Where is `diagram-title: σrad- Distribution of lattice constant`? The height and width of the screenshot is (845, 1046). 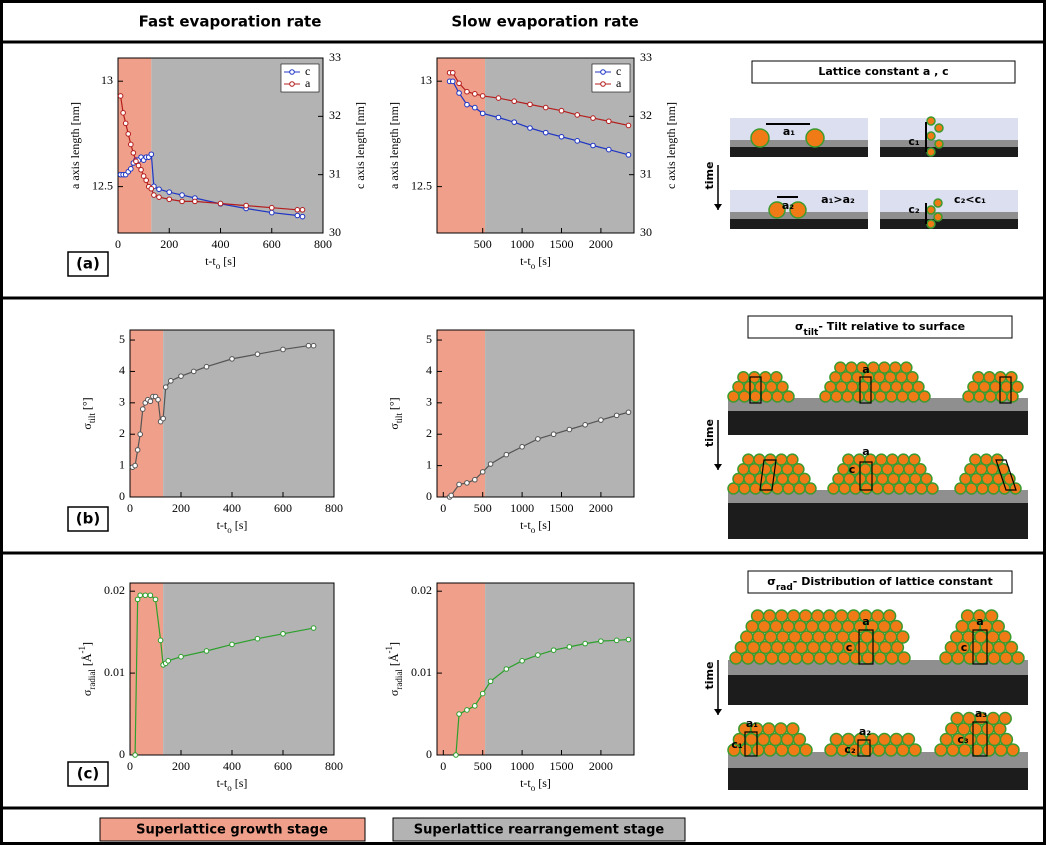 diagram-title: σrad- Distribution of lattice constant is located at coordinates (880, 584).